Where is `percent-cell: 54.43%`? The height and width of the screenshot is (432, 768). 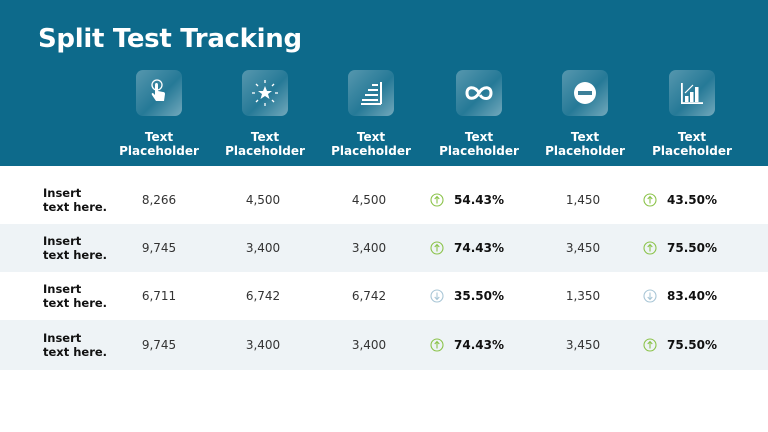 percent-cell: 54.43% is located at coordinates (467, 200).